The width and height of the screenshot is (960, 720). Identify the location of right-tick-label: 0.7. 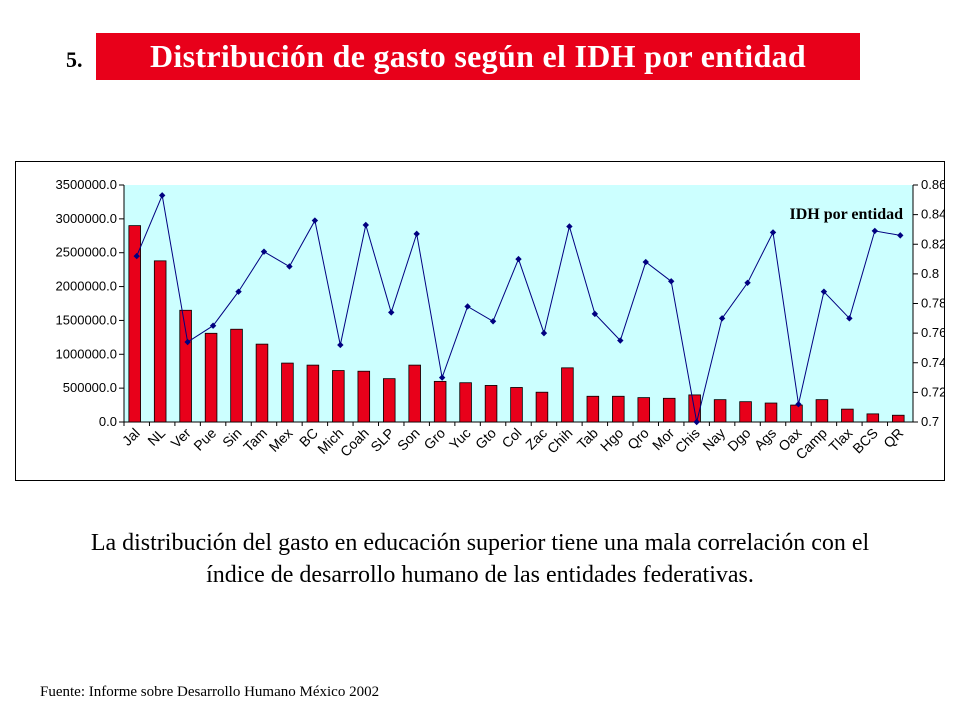
(930, 421).